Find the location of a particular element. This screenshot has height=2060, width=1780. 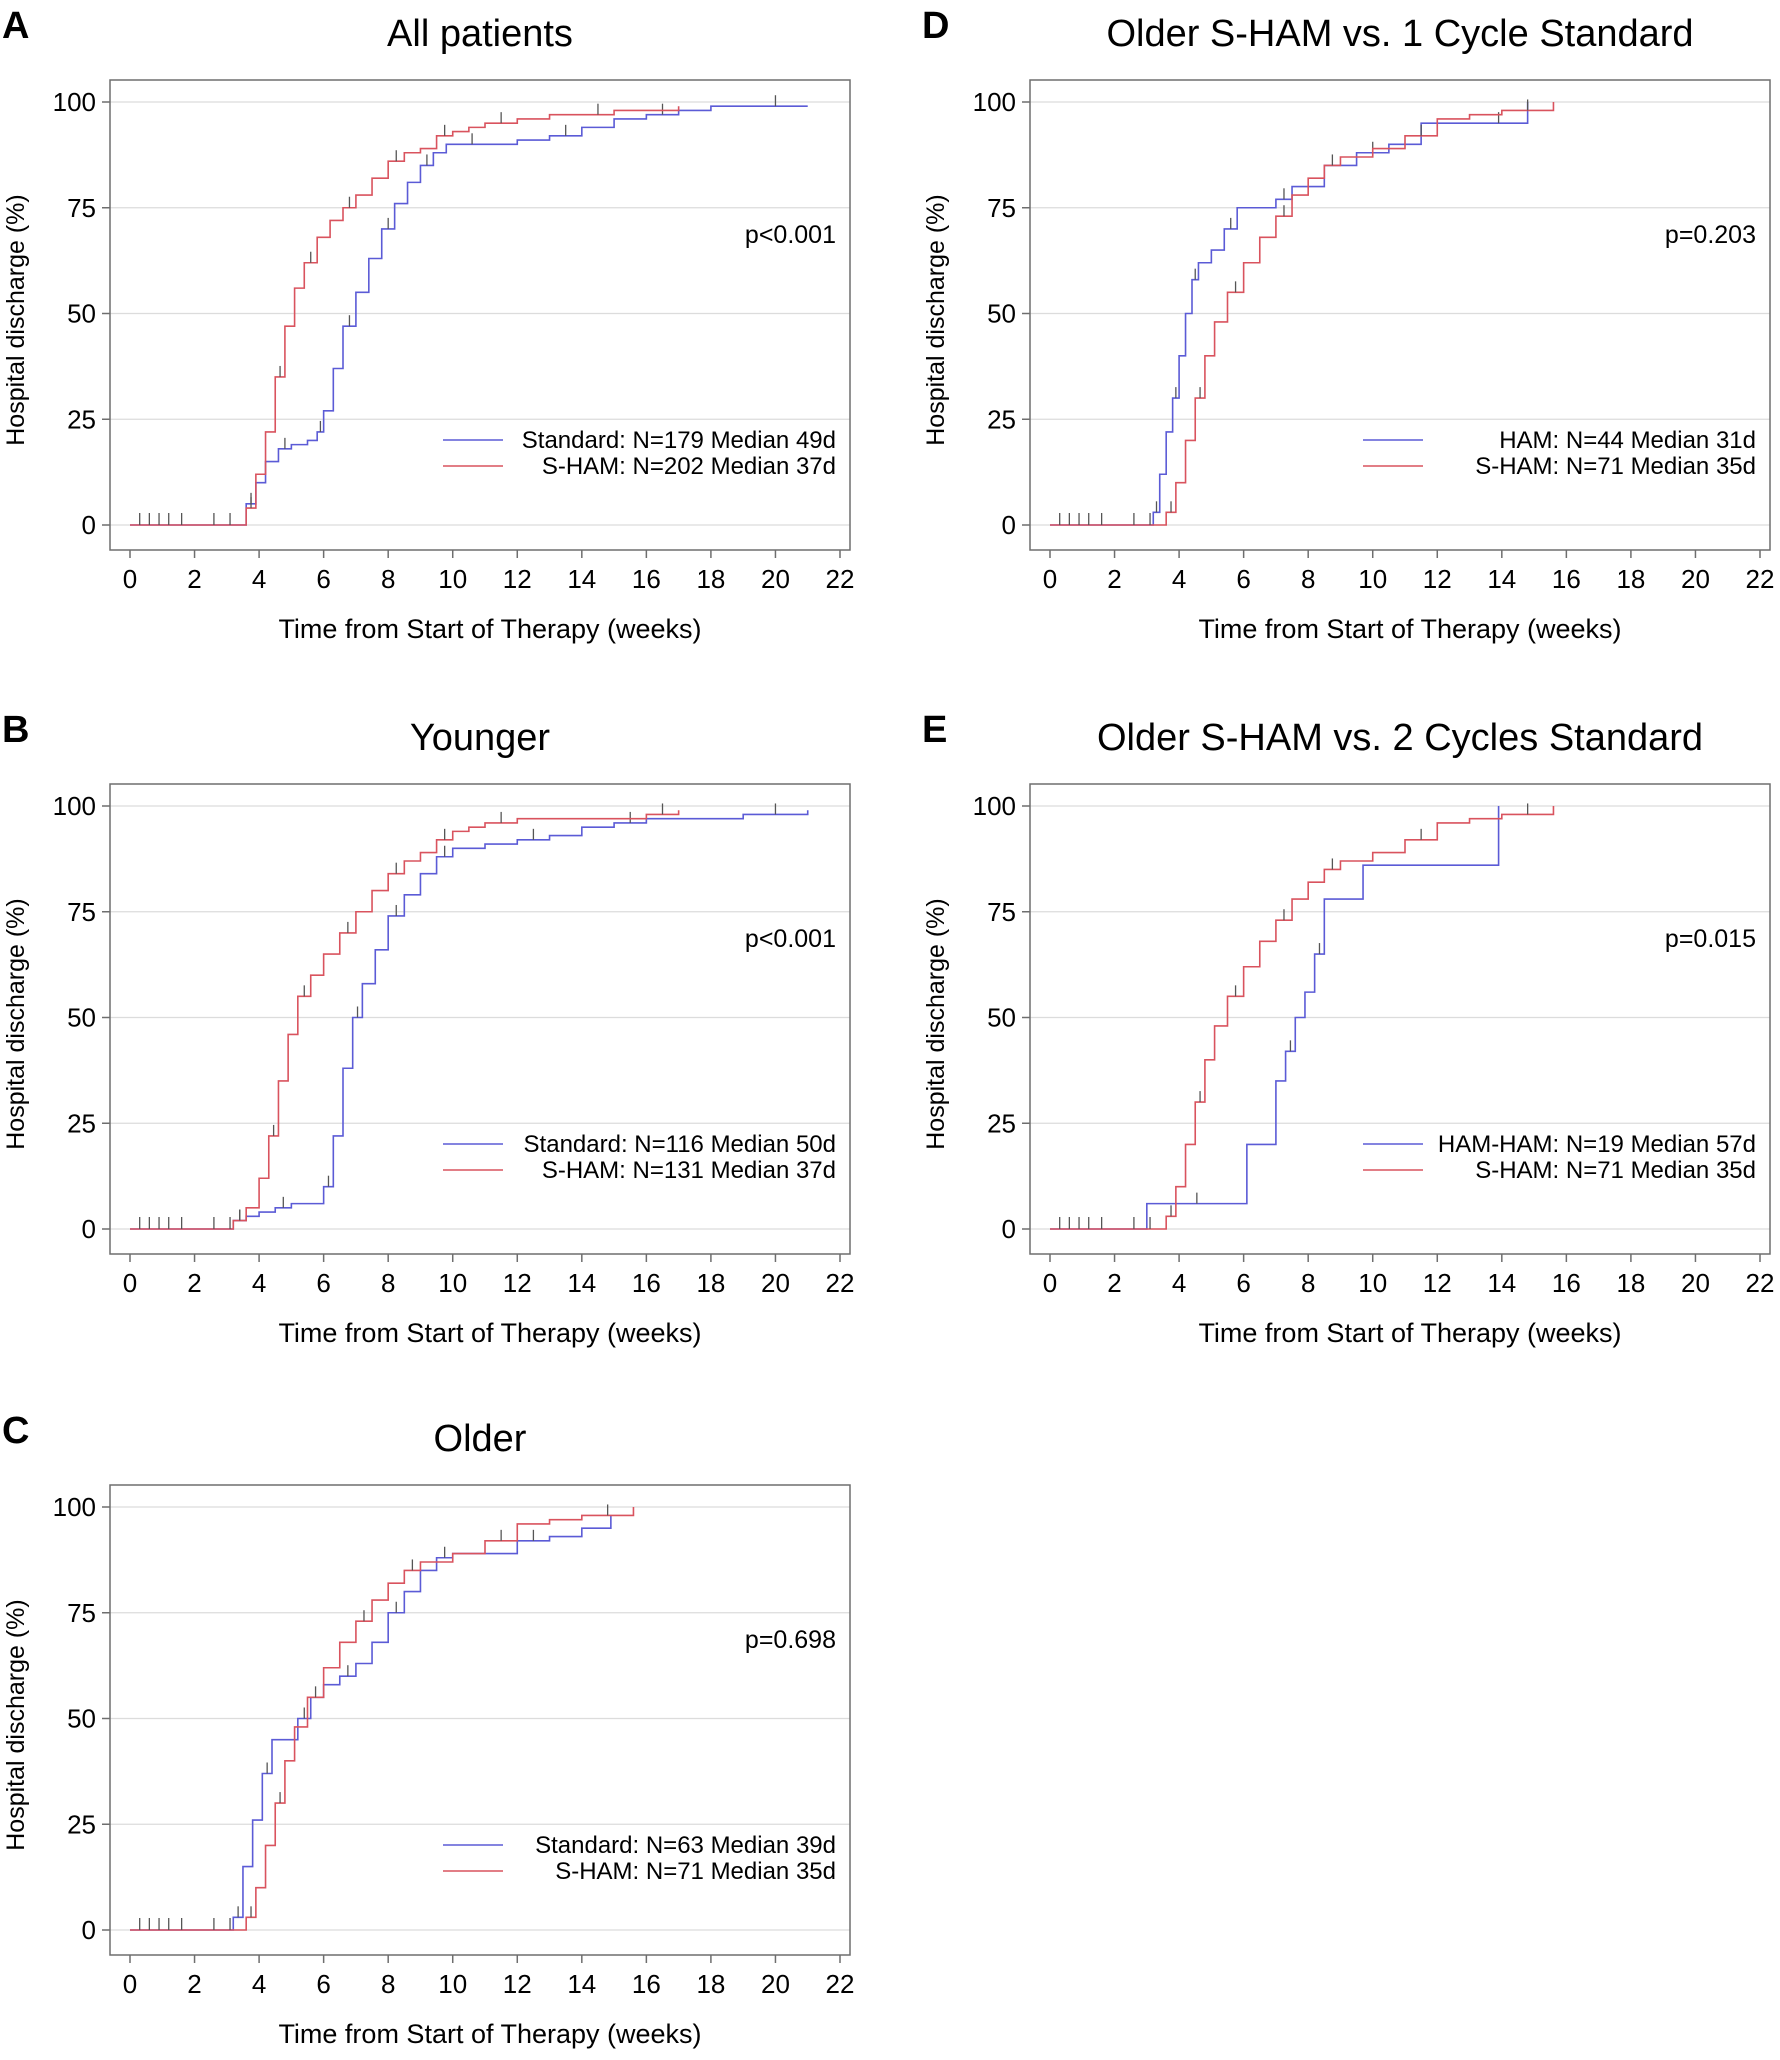

panel-letter: A is located at coordinates (15, 26).